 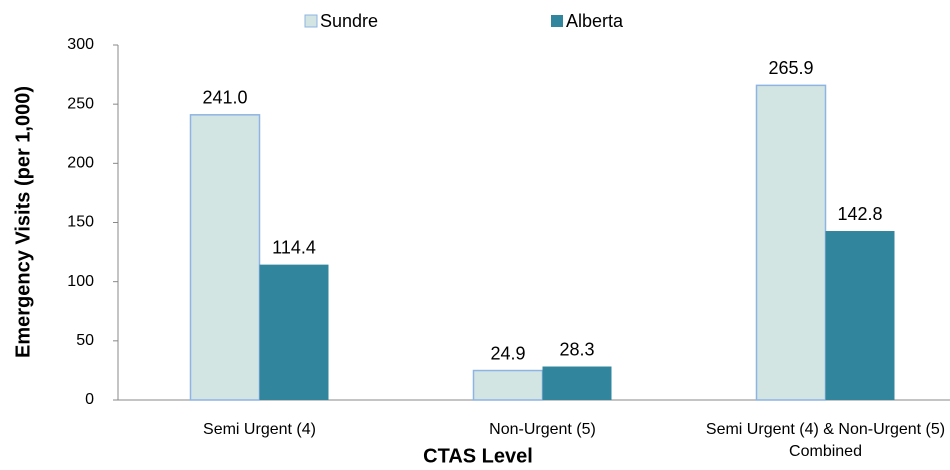 I want to click on value-label: 142.8, so click(x=859, y=214).